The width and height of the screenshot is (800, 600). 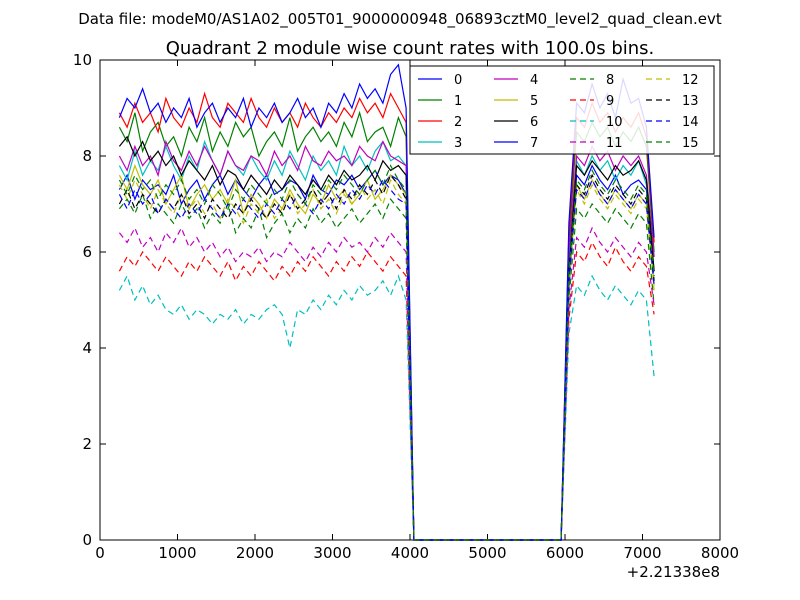 What do you see at coordinates (642, 553) in the screenshot?
I see `x-tick-label: 7000` at bounding box center [642, 553].